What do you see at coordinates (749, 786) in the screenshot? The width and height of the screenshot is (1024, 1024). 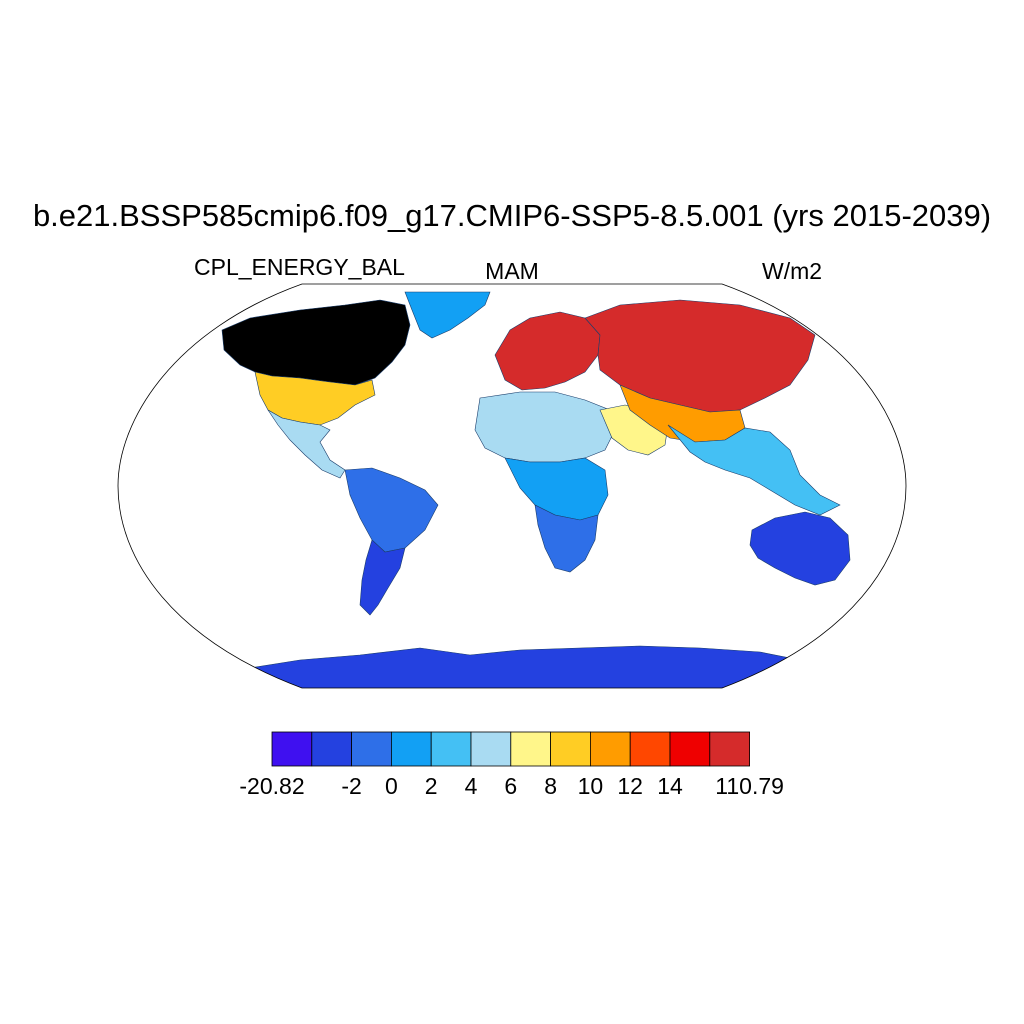 I see `colorbar-tick-label: 110.79` at bounding box center [749, 786].